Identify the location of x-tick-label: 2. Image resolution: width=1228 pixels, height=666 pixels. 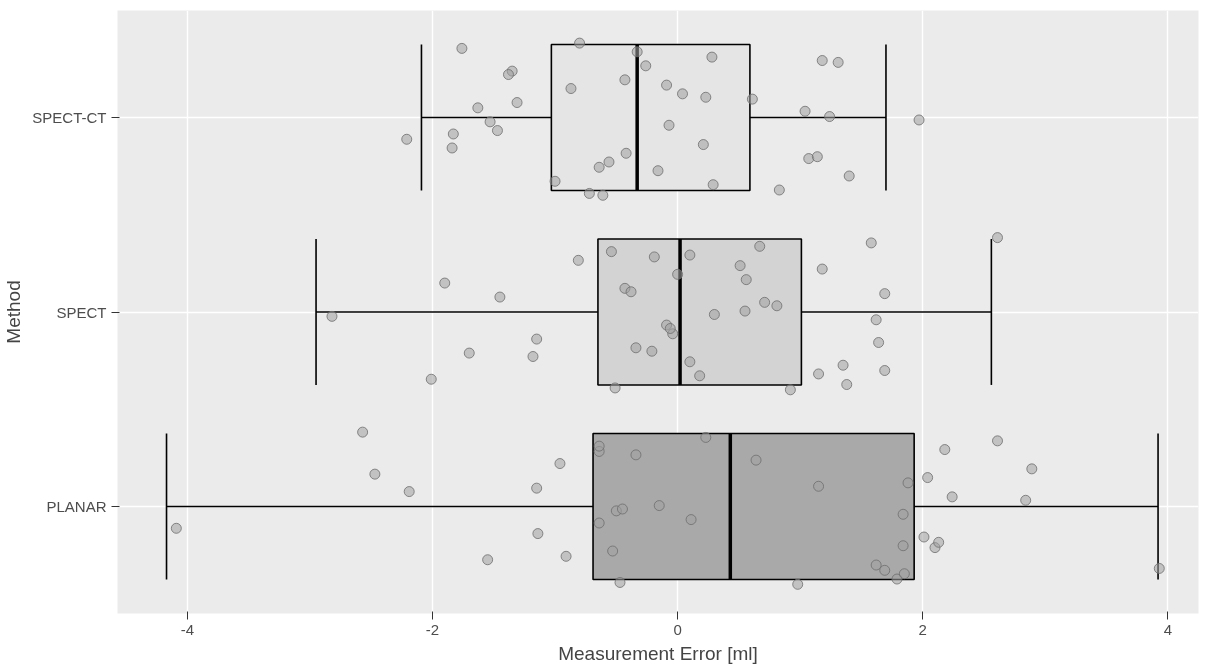
(922, 629).